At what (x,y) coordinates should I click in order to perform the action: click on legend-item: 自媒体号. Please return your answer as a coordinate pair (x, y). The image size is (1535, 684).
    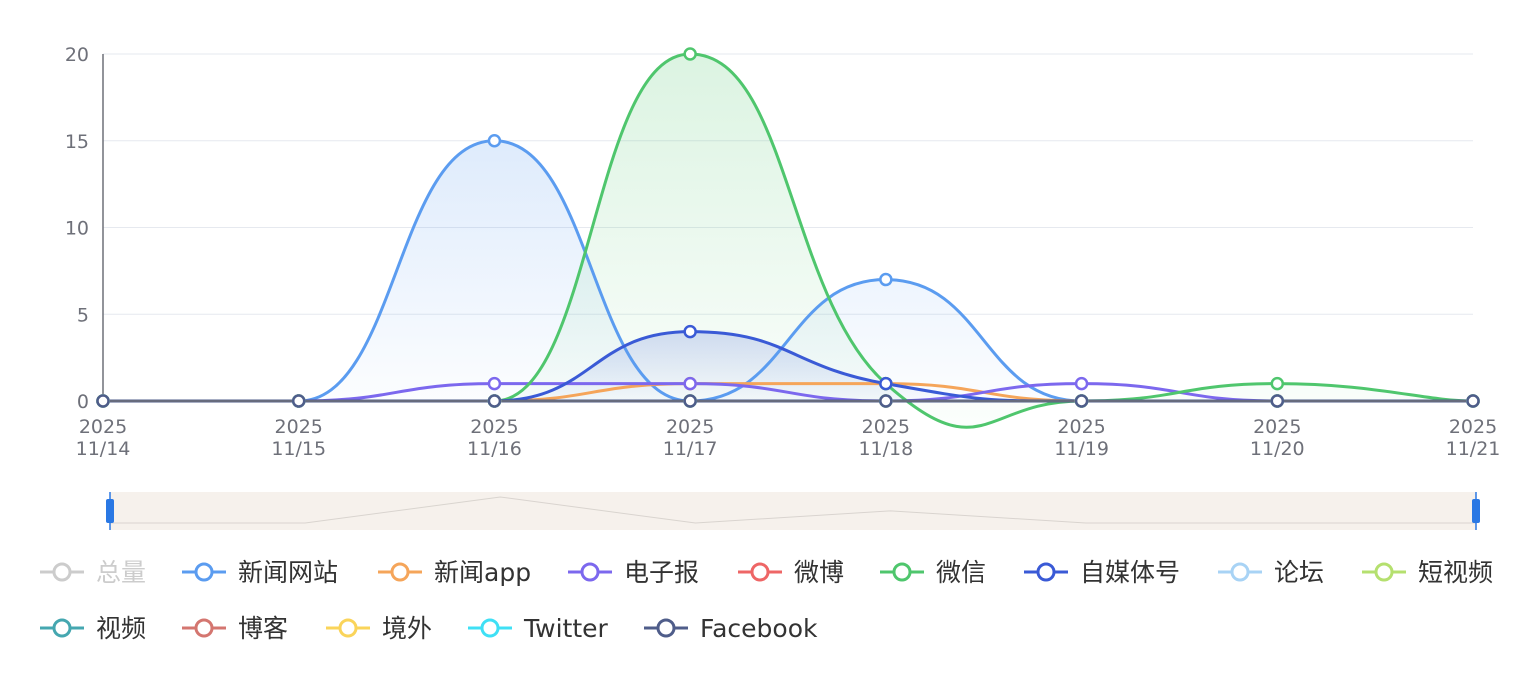
    Looking at the image, I should click on (1102, 572).